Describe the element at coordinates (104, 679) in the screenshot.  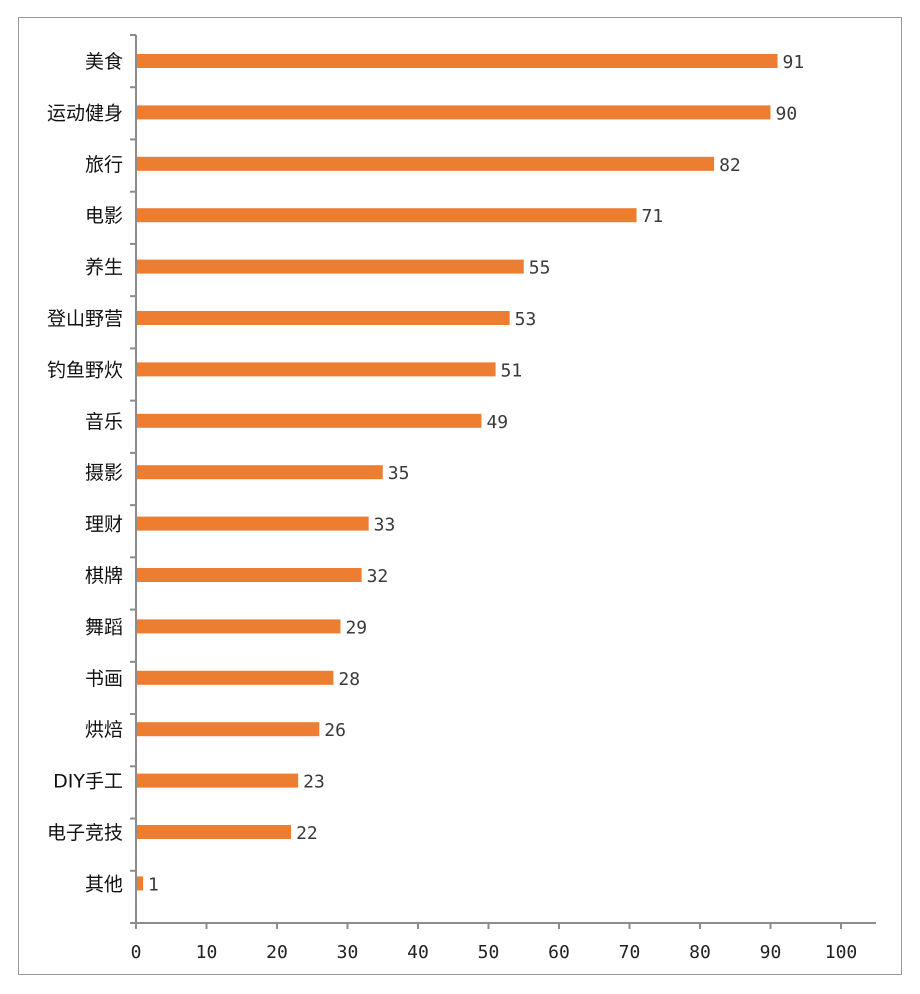
I see `category-label: 书画` at that location.